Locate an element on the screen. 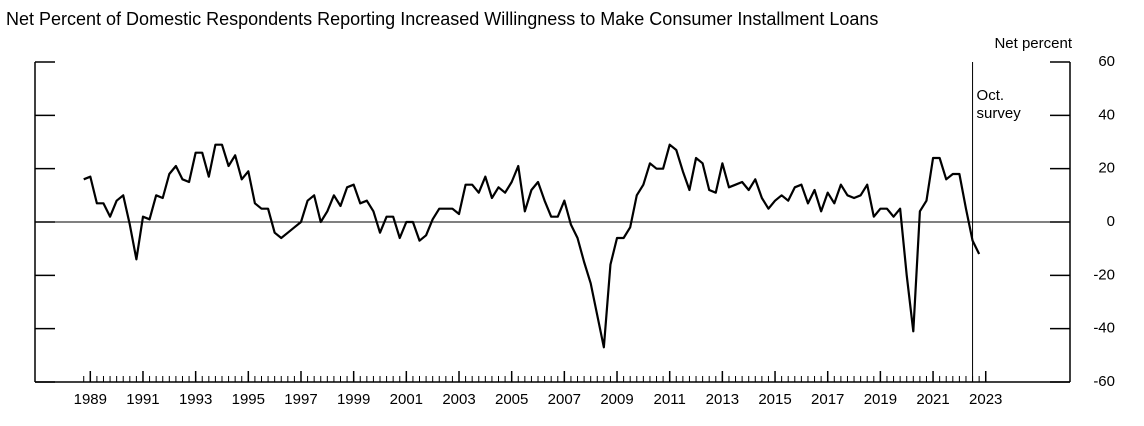  x-tick-label: 2001 is located at coordinates (406, 399).